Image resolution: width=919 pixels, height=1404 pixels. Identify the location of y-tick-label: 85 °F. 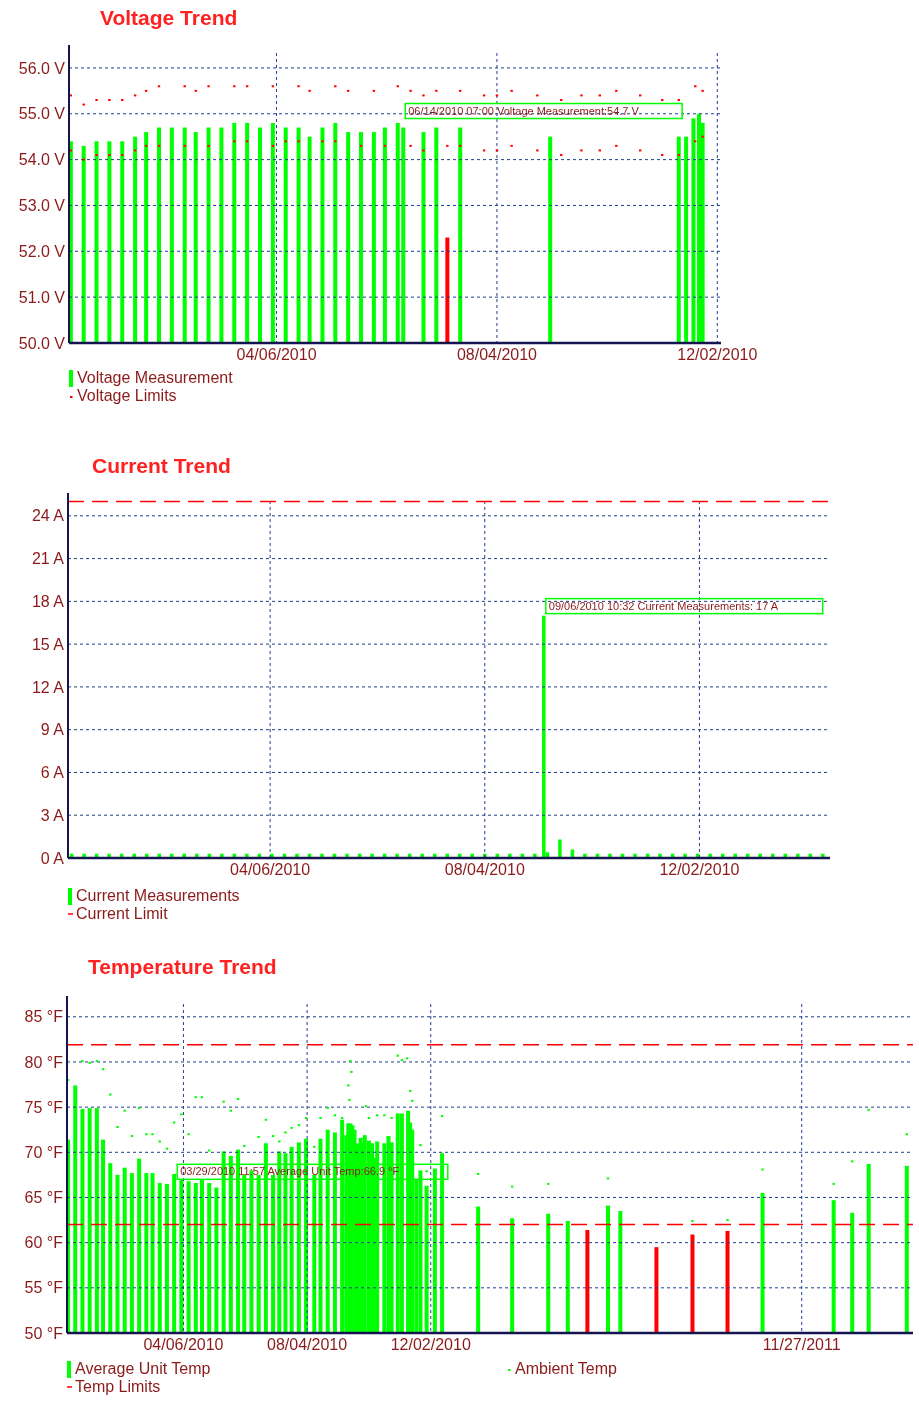
(44, 1017).